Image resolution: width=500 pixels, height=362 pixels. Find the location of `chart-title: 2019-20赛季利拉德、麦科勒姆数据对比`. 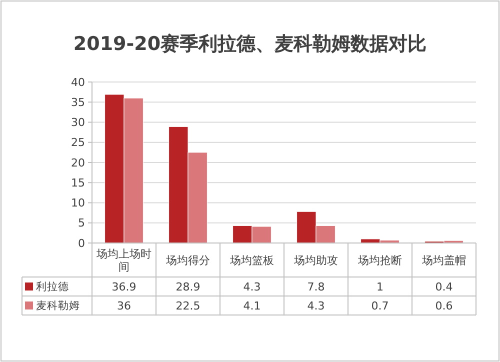

chart-title: 2019-20赛季利拉德、麦科勒姆数据对比 is located at coordinates (250, 44).